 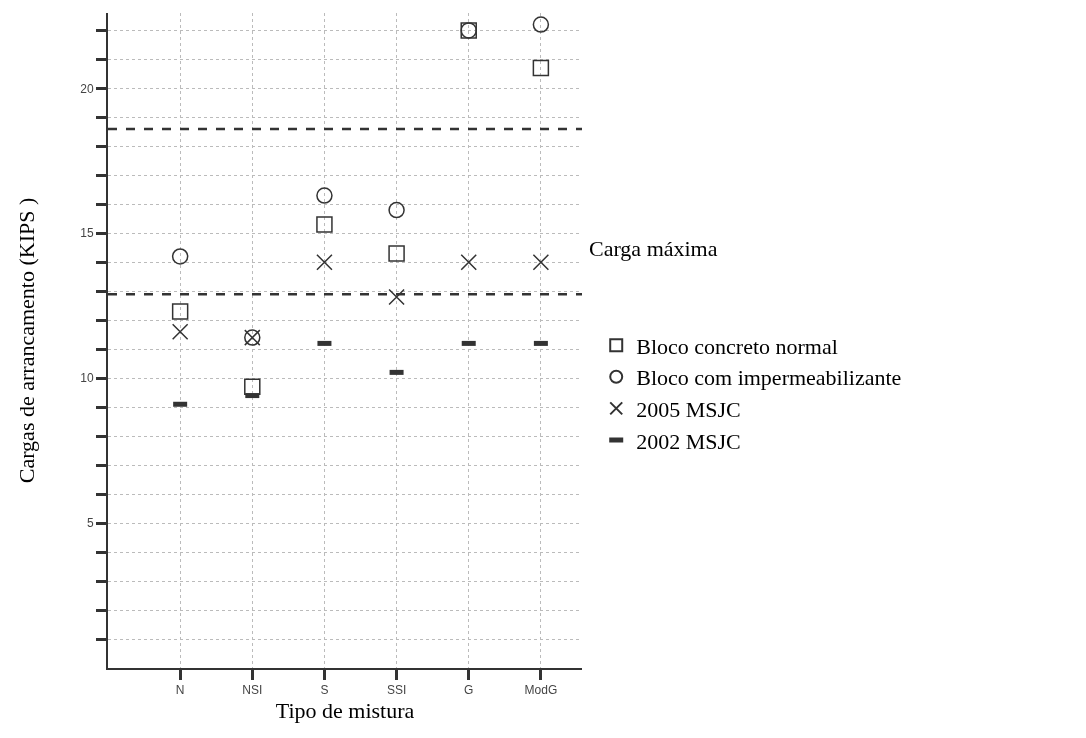 I want to click on legend-label: Bloco com impermeabilizante, so click(x=769, y=378).